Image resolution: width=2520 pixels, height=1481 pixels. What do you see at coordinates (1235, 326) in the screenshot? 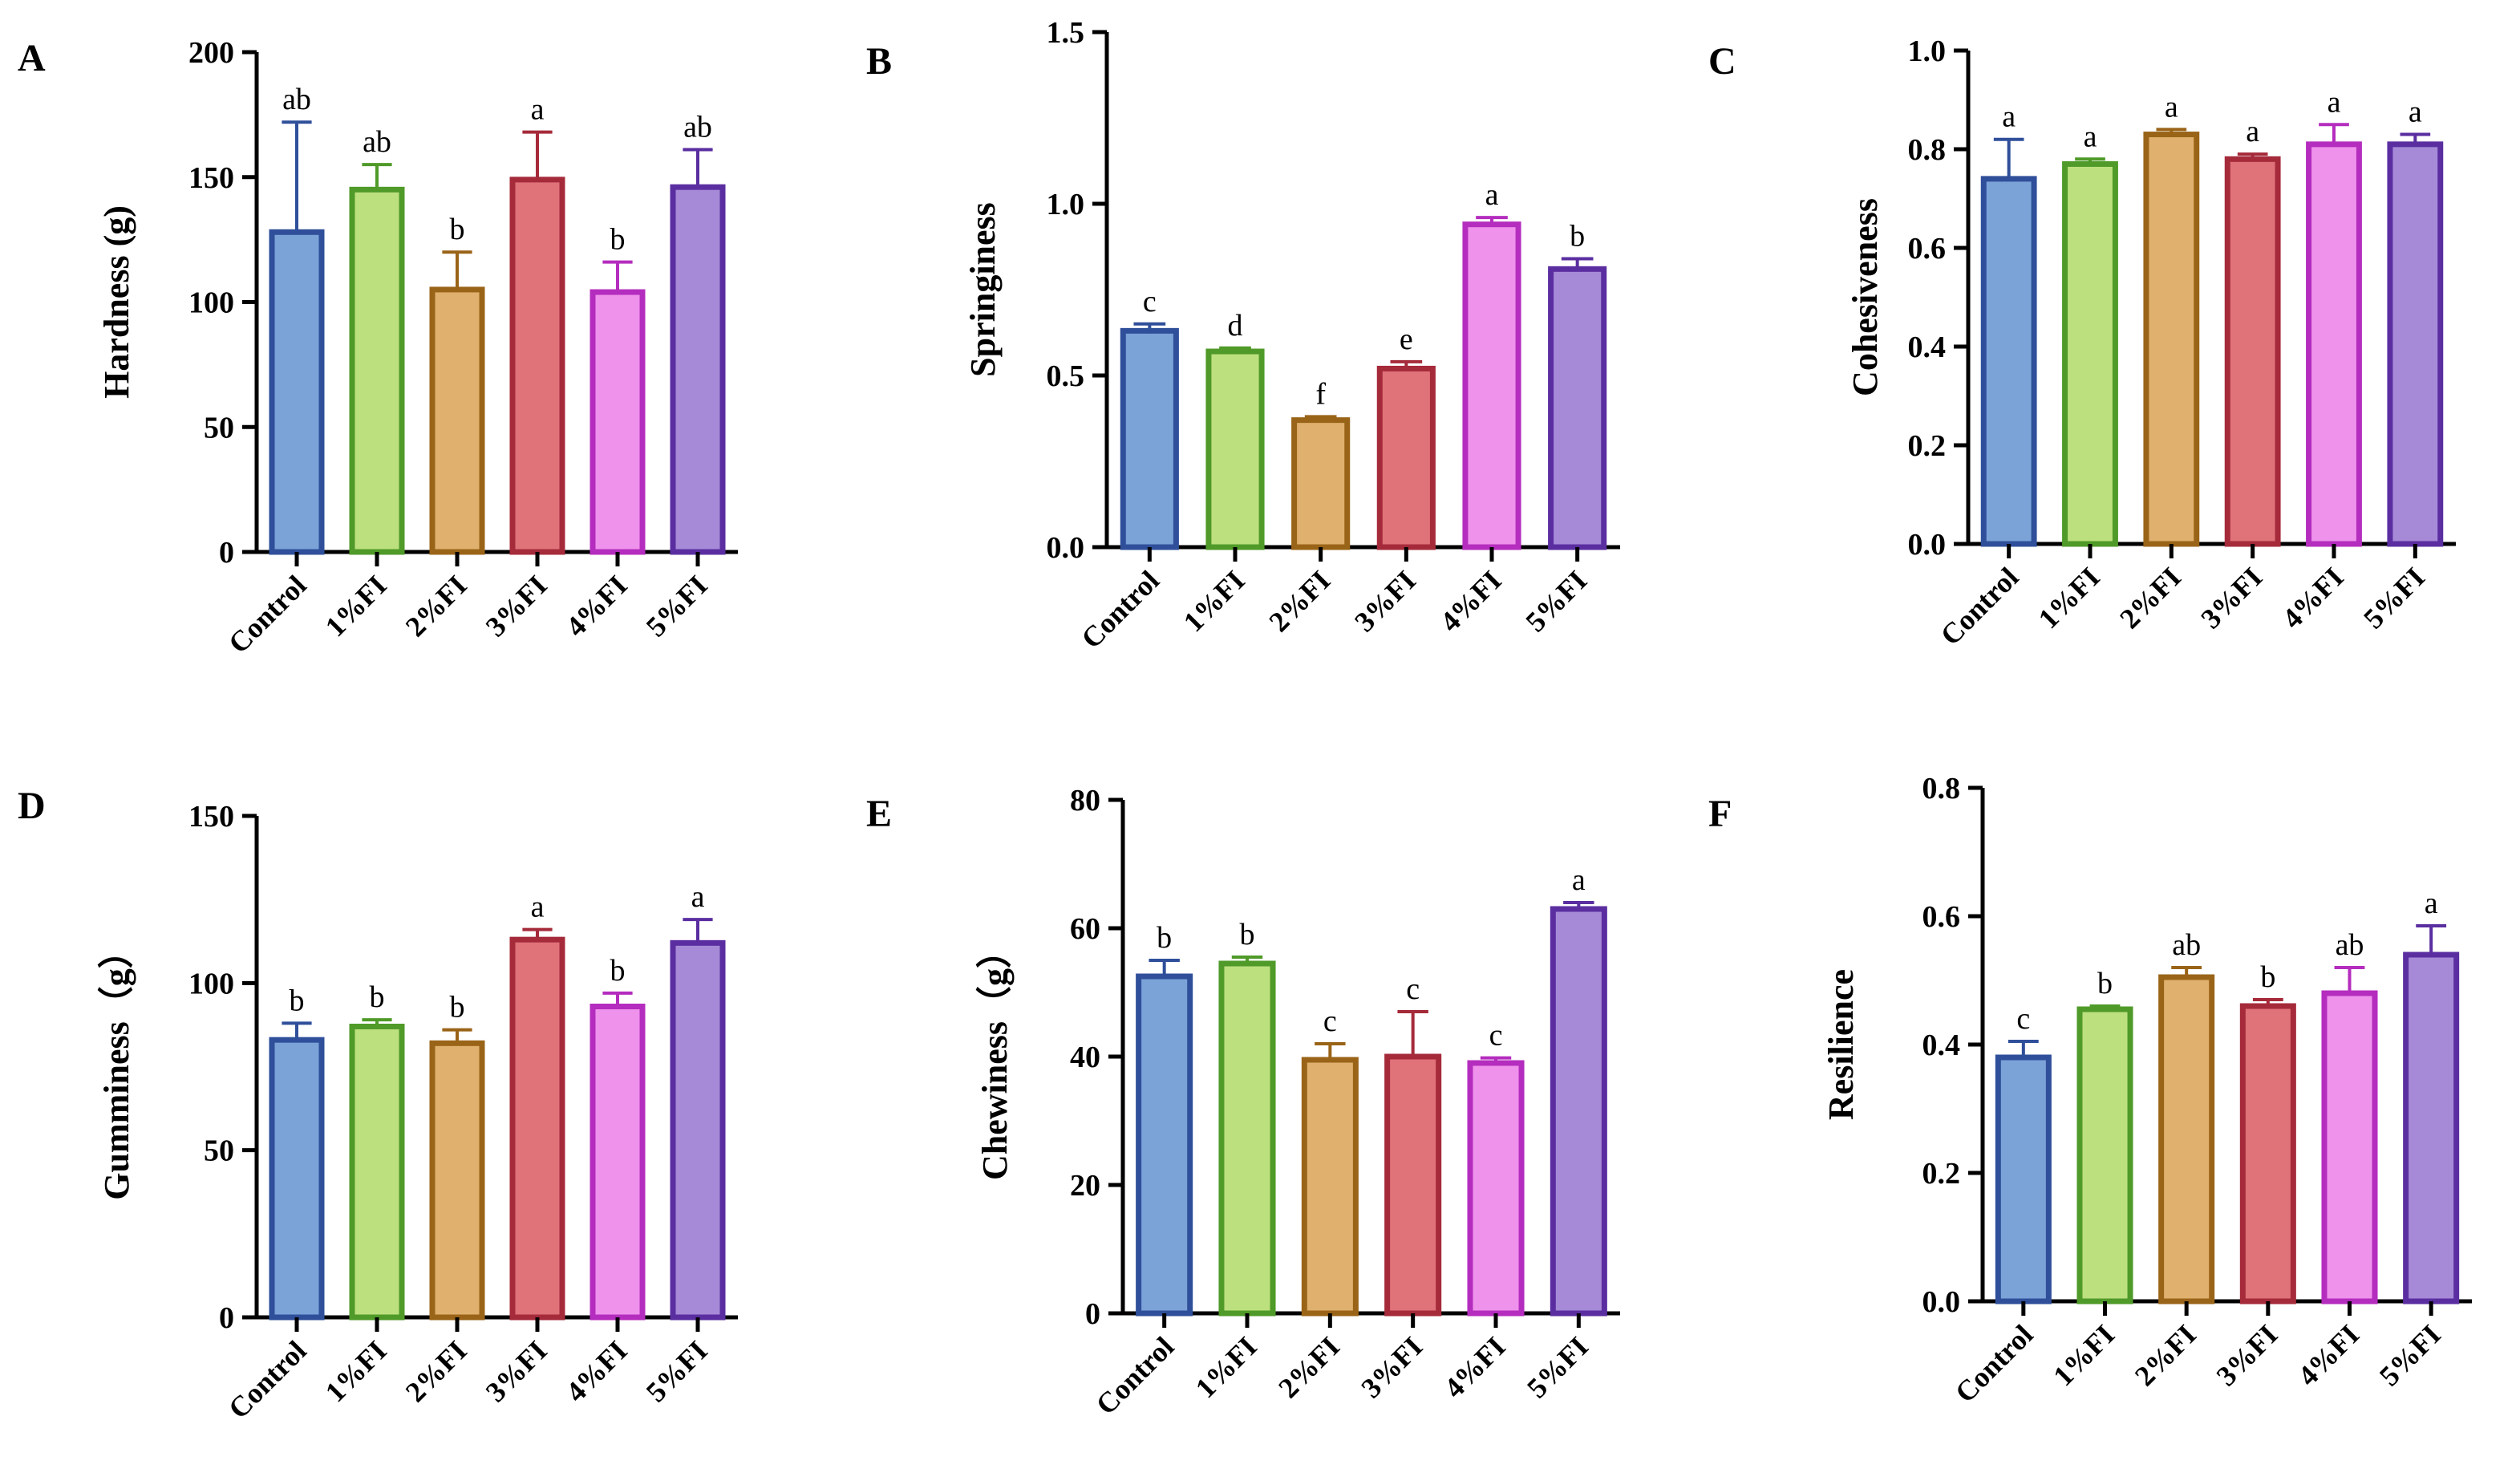
I see `significance-letter: d` at bounding box center [1235, 326].